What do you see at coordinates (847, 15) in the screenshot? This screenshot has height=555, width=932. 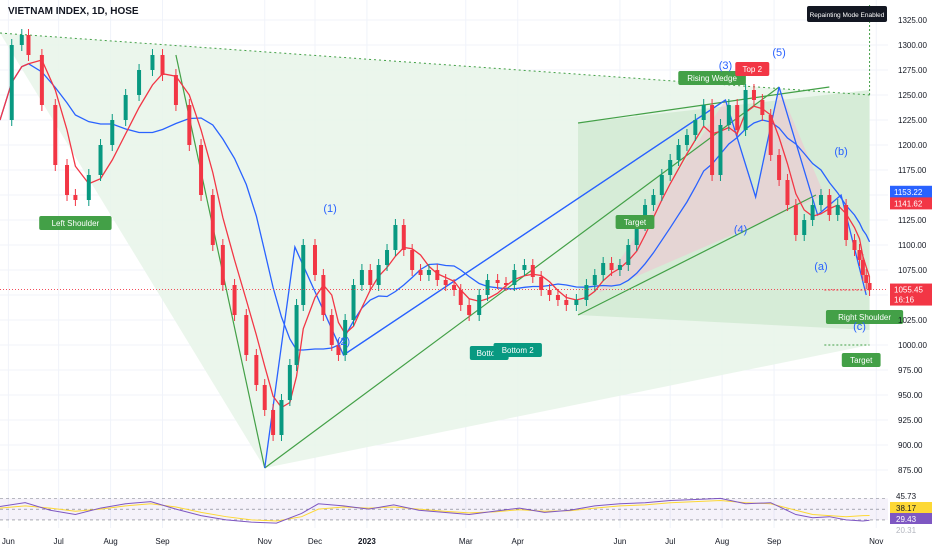 I see `repaint-badge-text: Repainting Mode Enabled` at bounding box center [847, 15].